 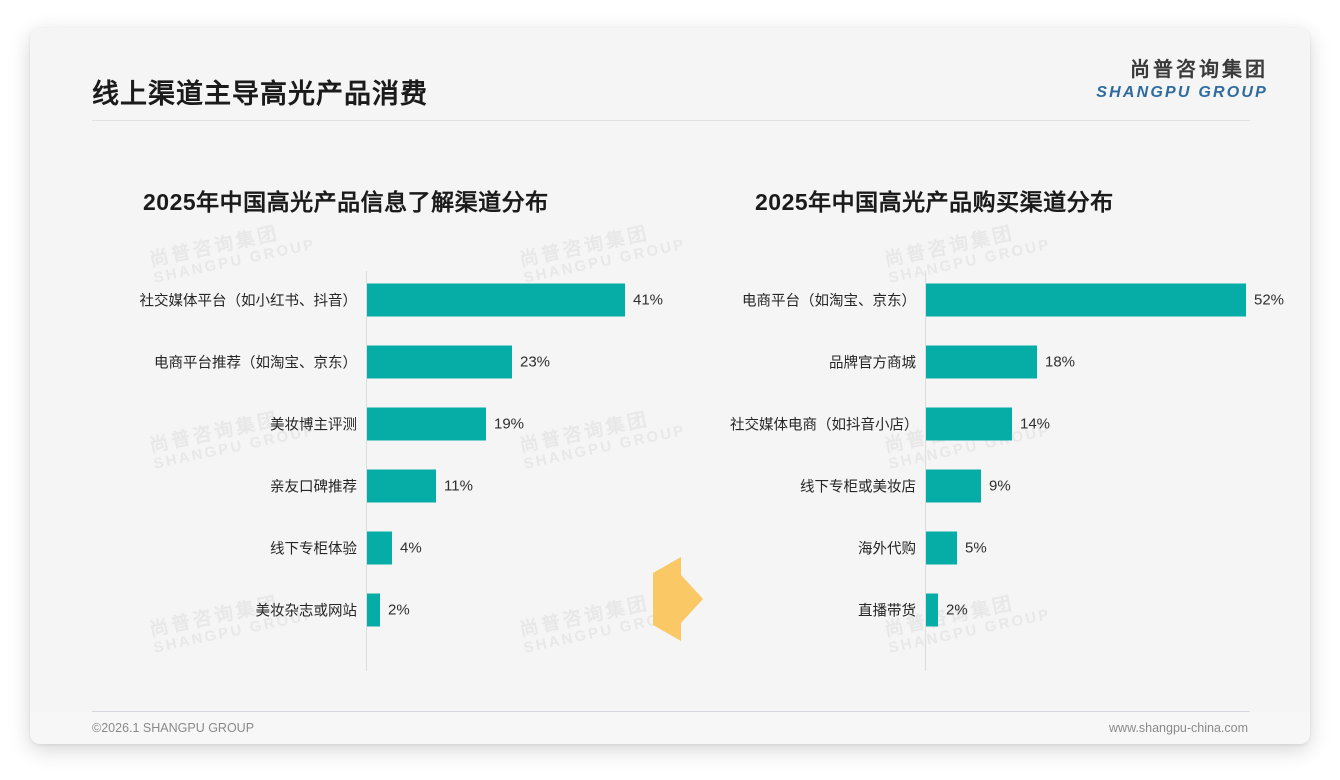 What do you see at coordinates (648, 300) in the screenshot?
I see `bar-value-label: 41%` at bounding box center [648, 300].